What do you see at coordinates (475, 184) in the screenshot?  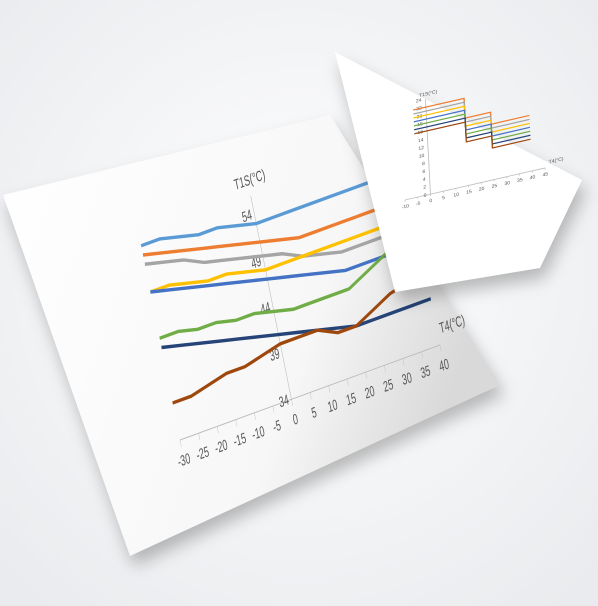 I see `x-axis` at bounding box center [475, 184].